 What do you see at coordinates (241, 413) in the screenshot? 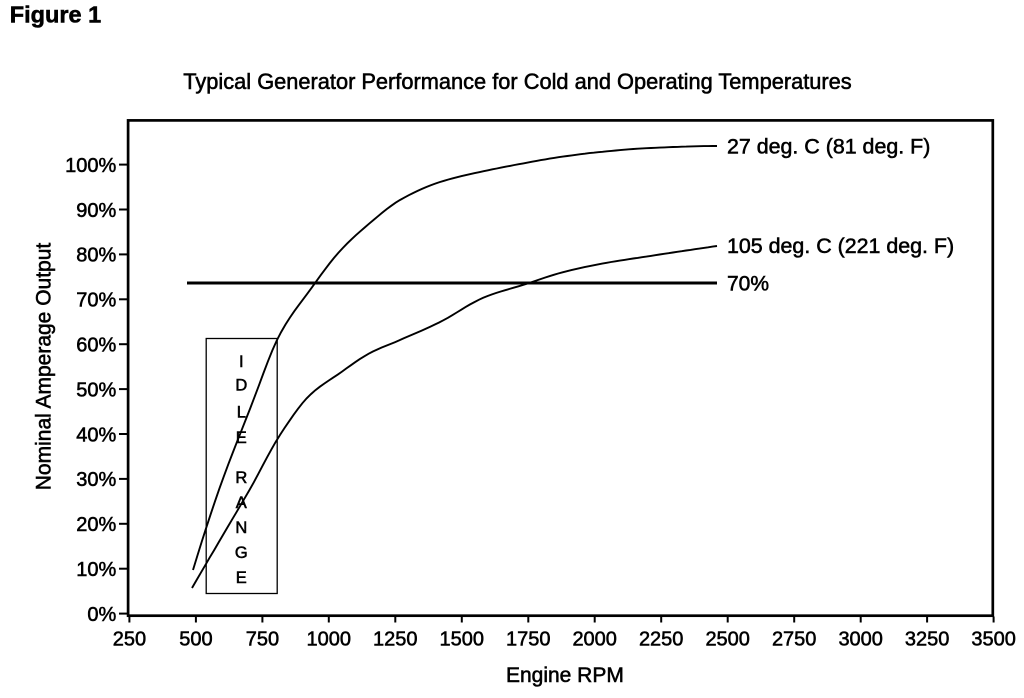
I see `svg-text: L` at bounding box center [241, 413].